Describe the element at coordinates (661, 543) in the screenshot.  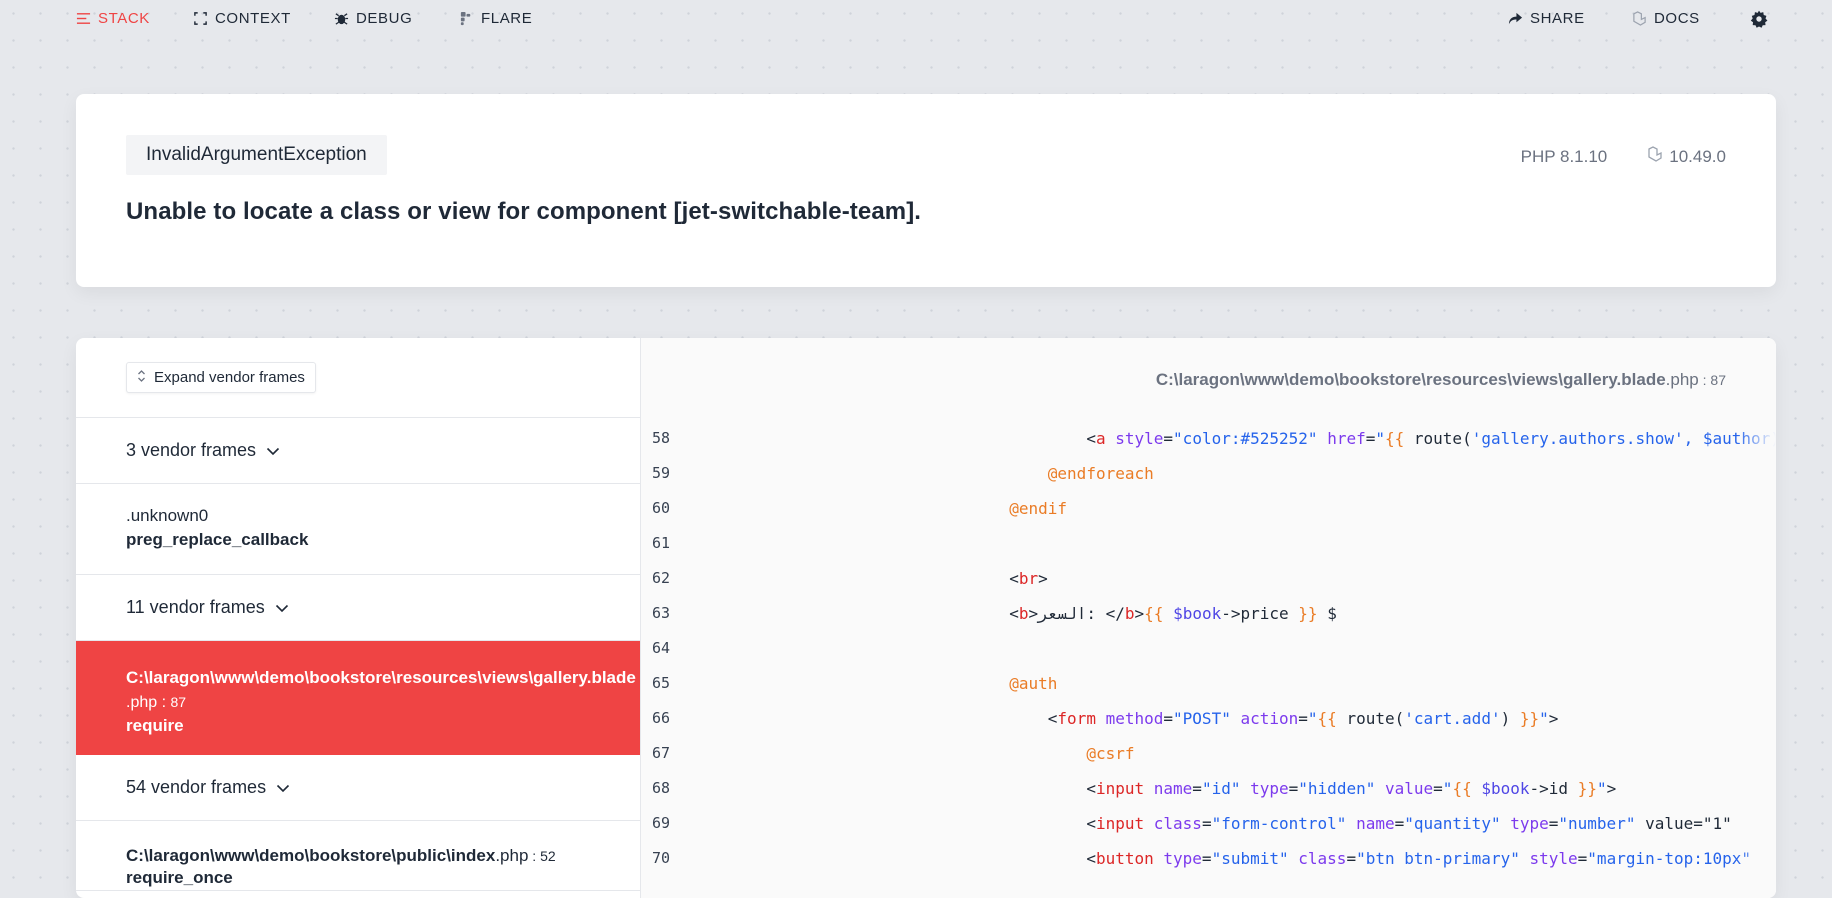
I see `line-number: 61` at that location.